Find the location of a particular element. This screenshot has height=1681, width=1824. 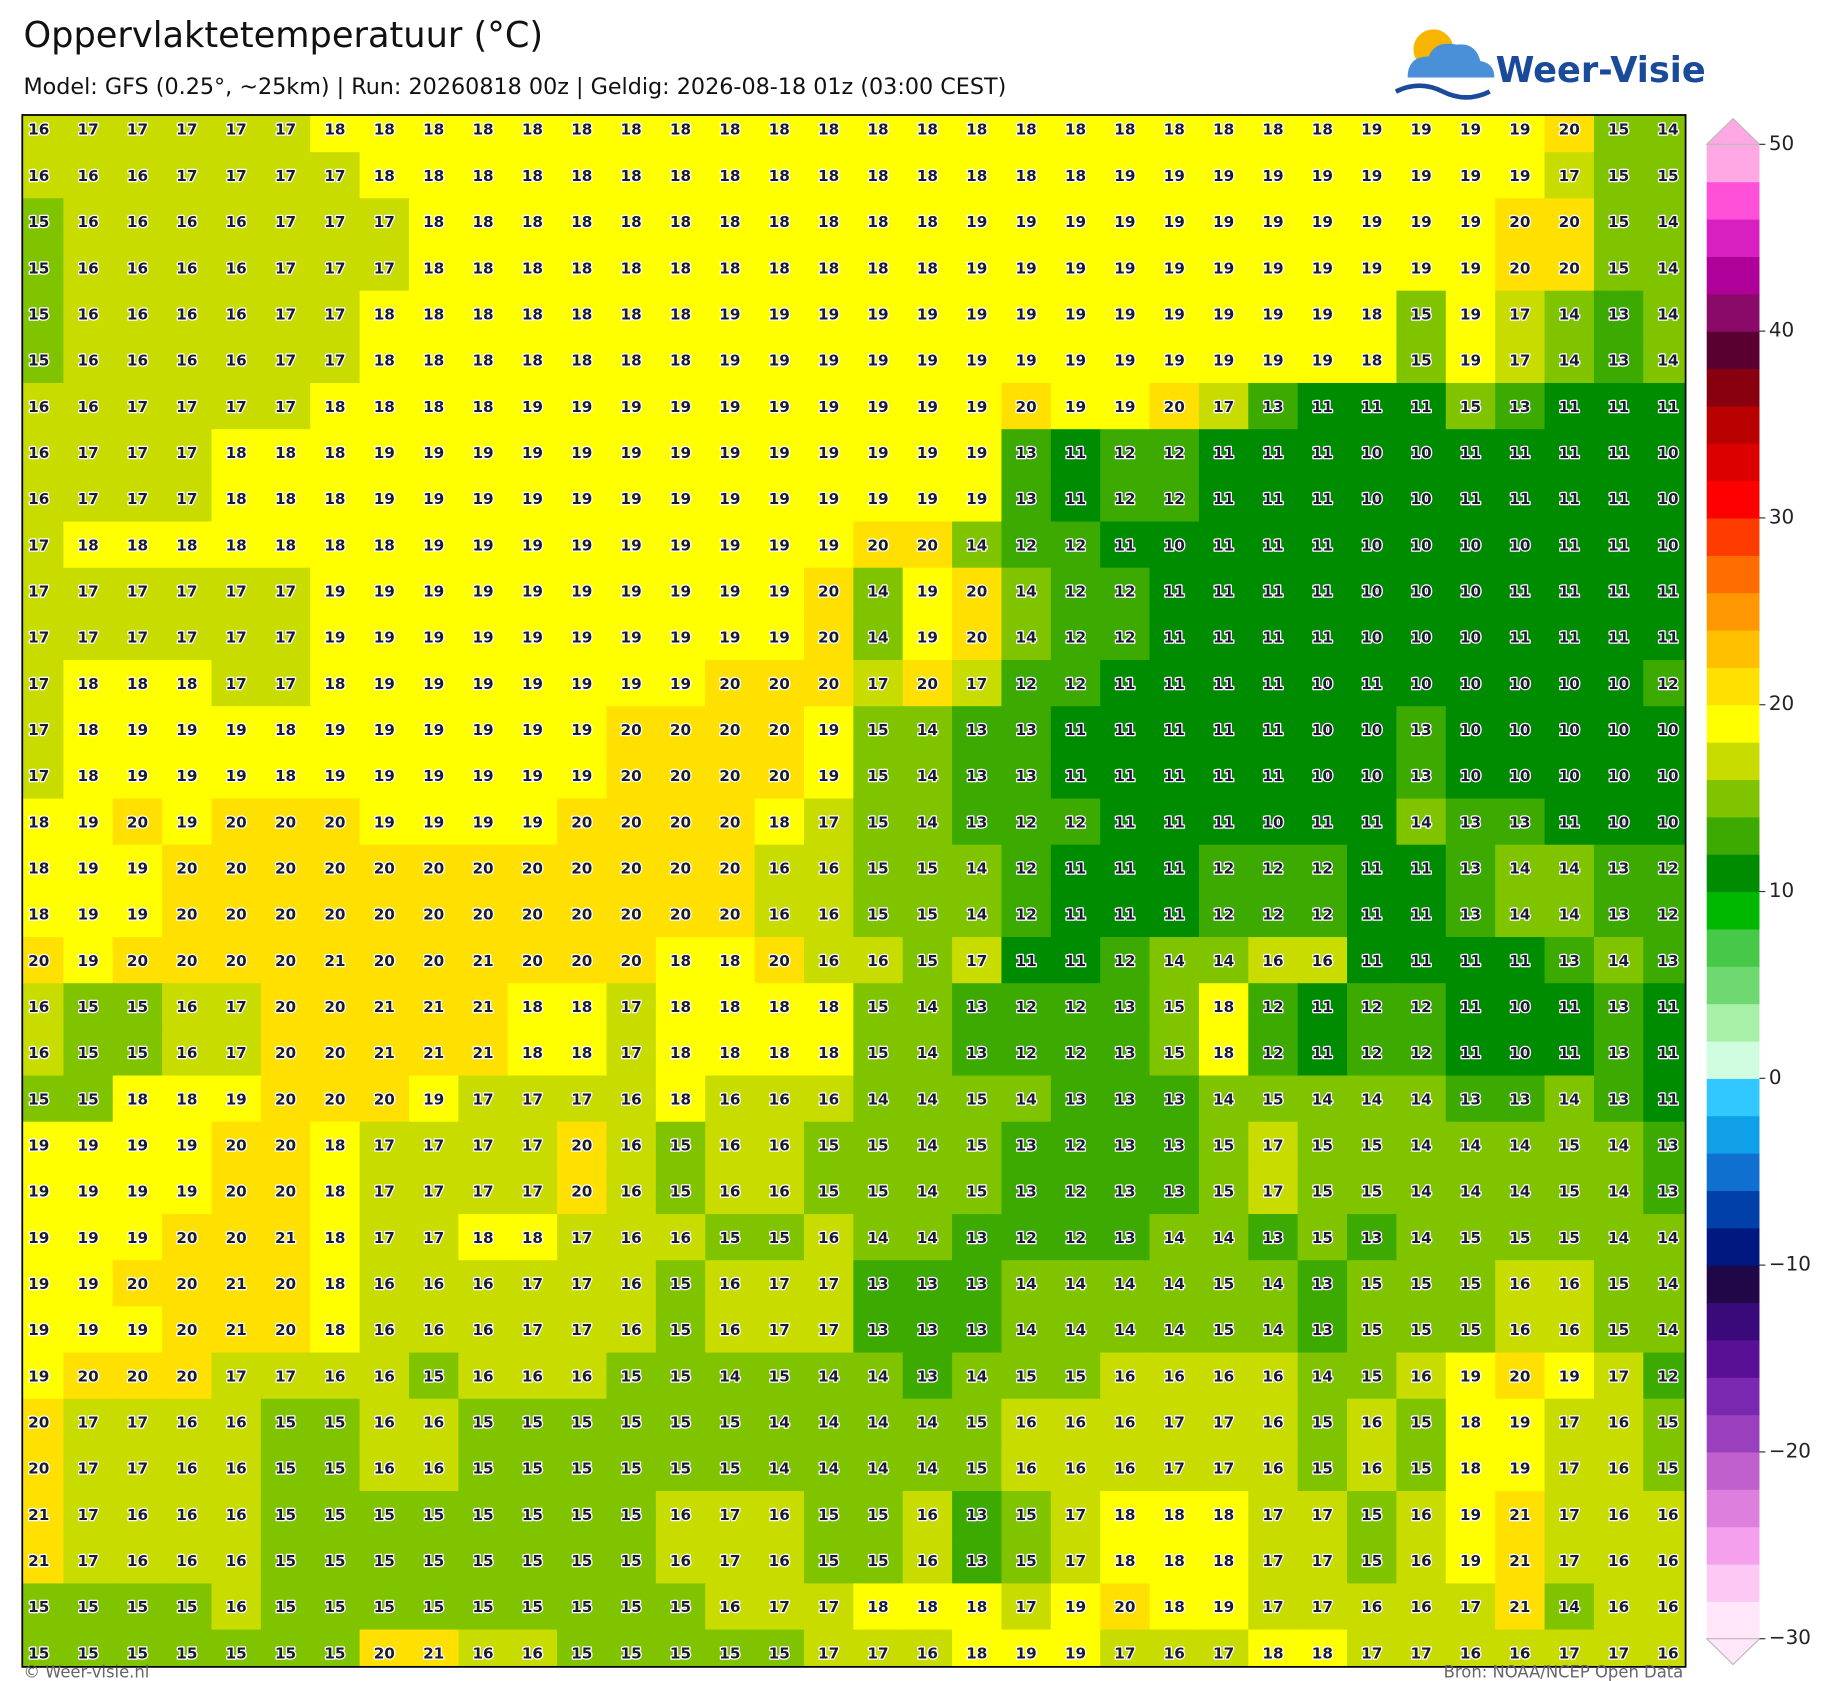

temperature-label: 21 is located at coordinates (1519, 1561).